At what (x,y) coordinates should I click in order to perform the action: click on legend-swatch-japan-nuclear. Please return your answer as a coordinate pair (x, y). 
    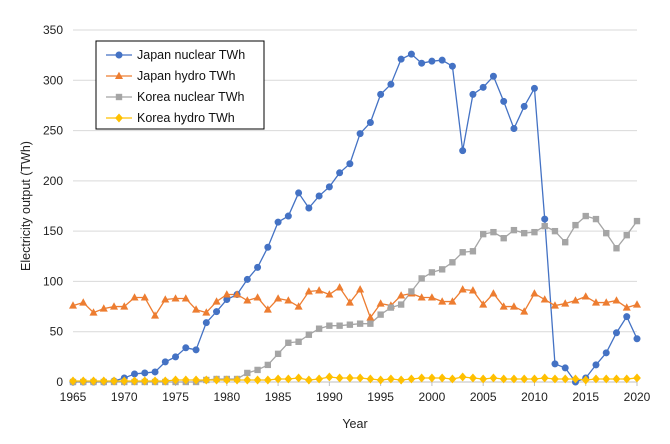
    Looking at the image, I should click on (119, 55).